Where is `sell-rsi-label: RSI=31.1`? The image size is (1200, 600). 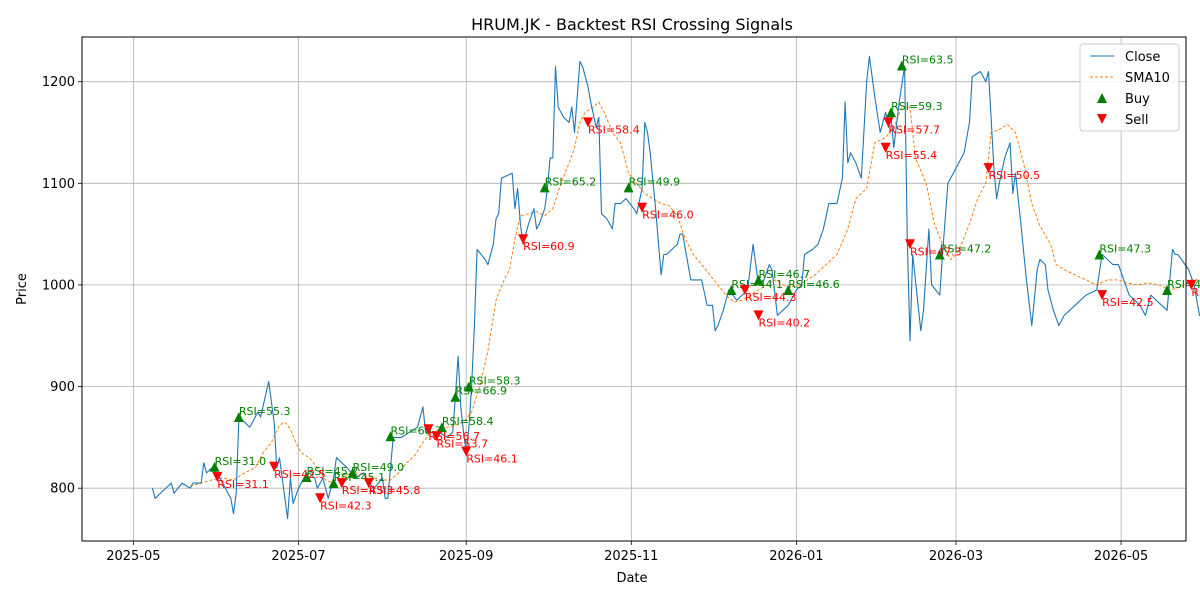
sell-rsi-label: RSI=31.1 is located at coordinates (243, 484).